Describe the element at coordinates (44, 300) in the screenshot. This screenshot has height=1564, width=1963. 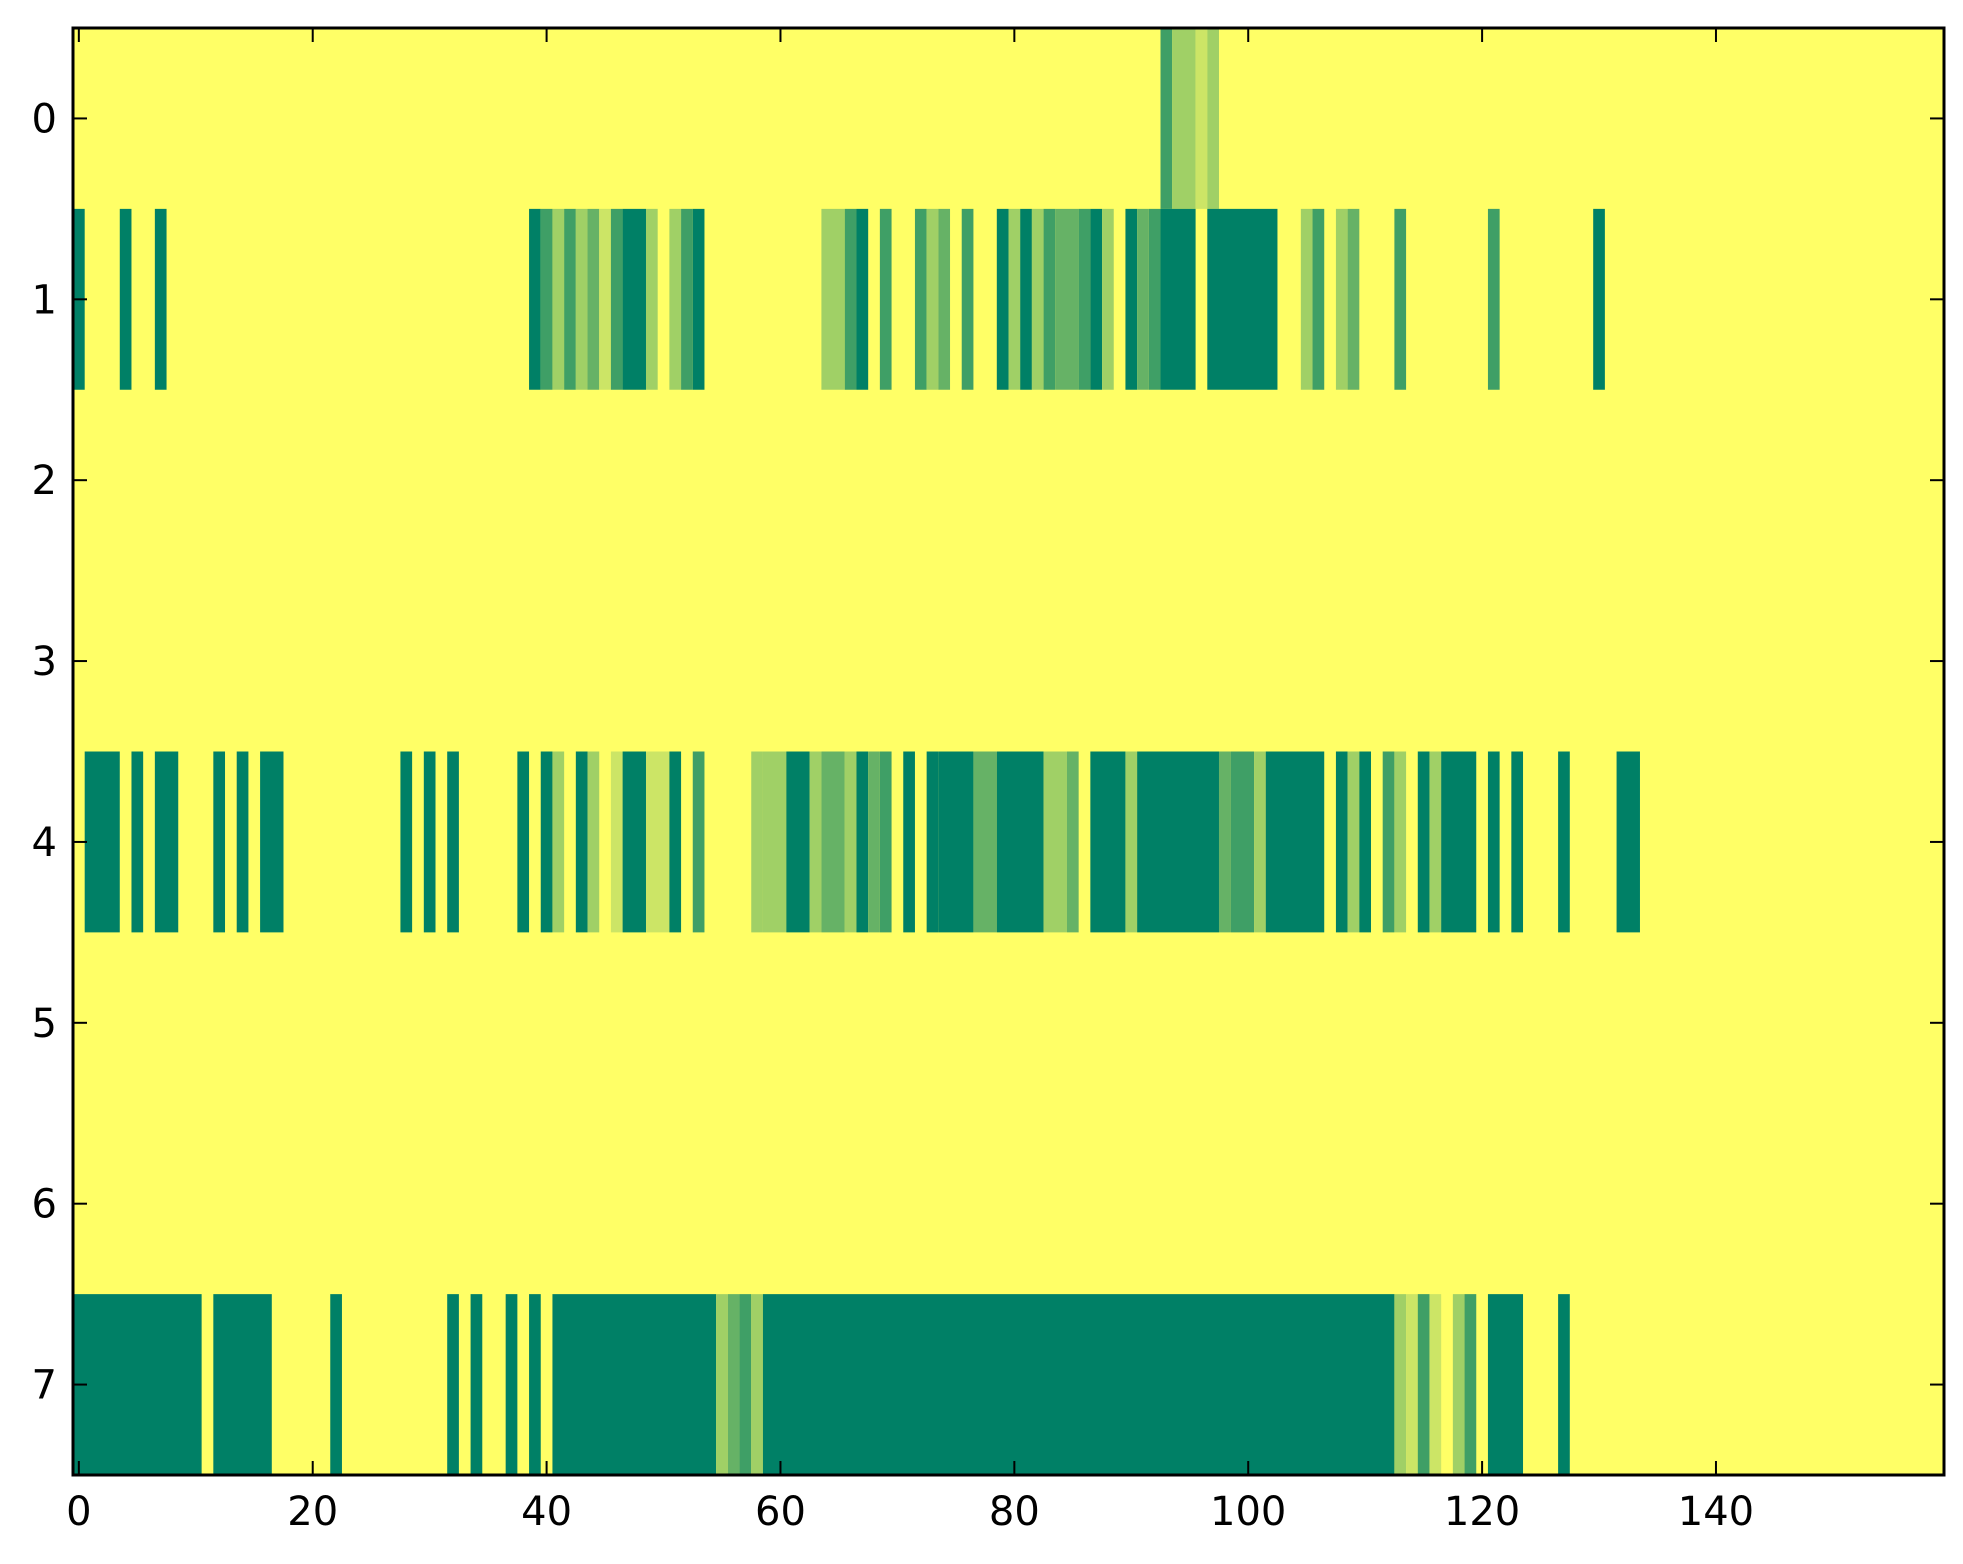
I see `y-tick-label: 1` at that location.